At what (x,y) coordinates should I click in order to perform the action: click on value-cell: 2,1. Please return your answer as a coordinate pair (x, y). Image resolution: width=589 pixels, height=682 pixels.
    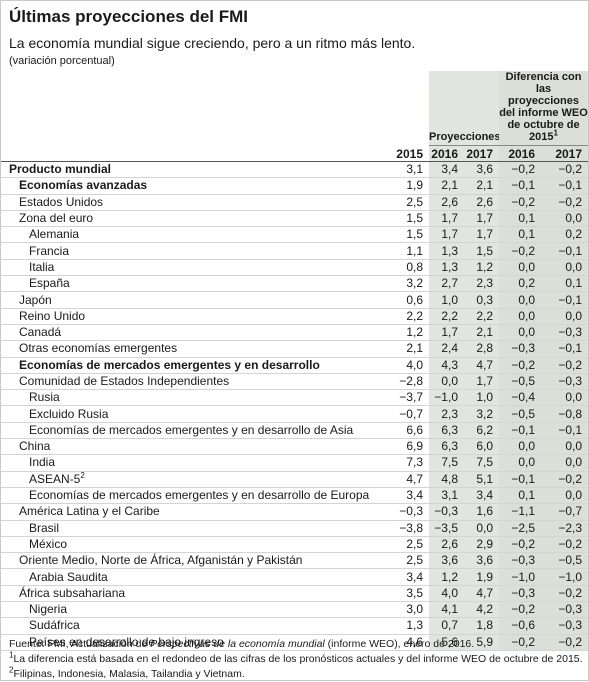
    Looking at the image, I should click on (446, 186).